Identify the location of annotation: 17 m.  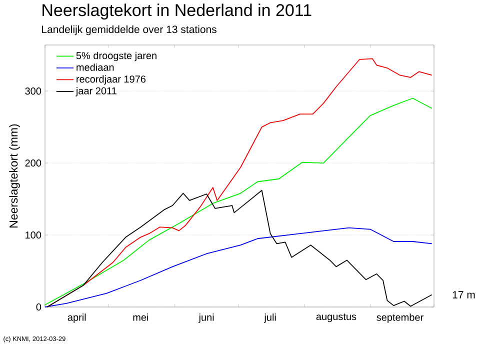
(463, 294).